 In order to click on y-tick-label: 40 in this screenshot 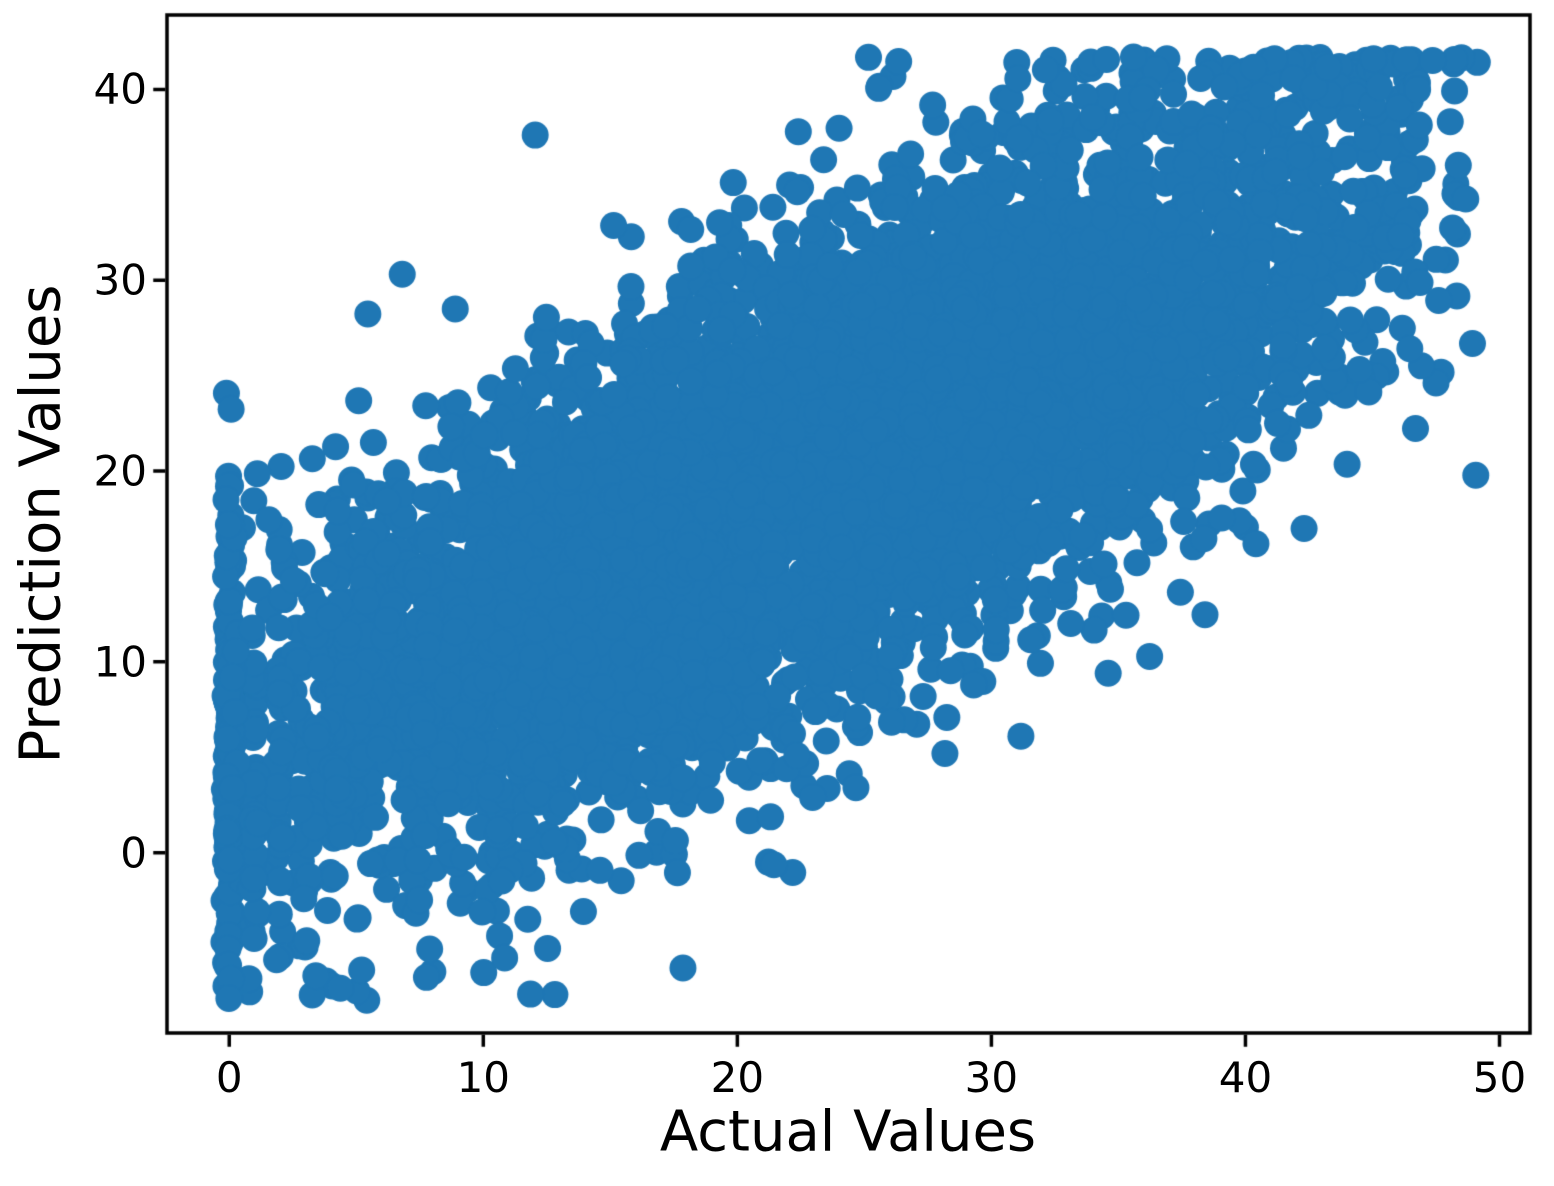, I will do `click(120, 89)`.